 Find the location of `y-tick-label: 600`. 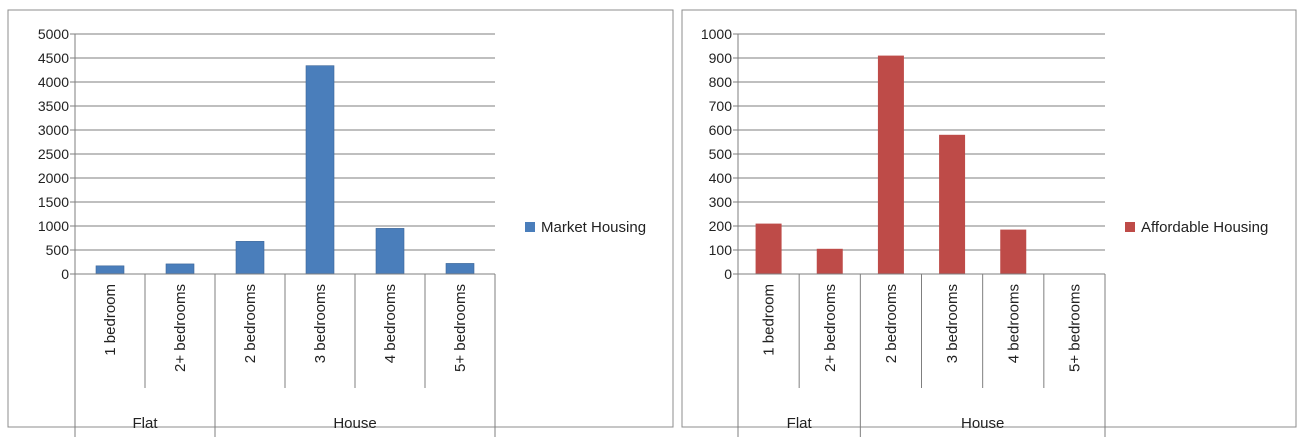

y-tick-label: 600 is located at coordinates (721, 130).